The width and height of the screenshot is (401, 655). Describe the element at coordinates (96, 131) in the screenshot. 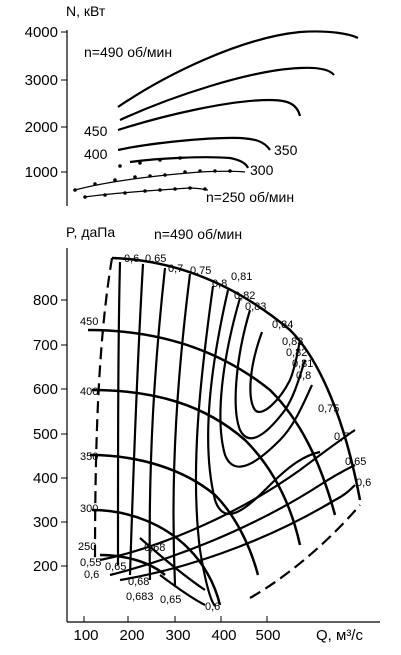

I see `power-label-450: 450` at that location.